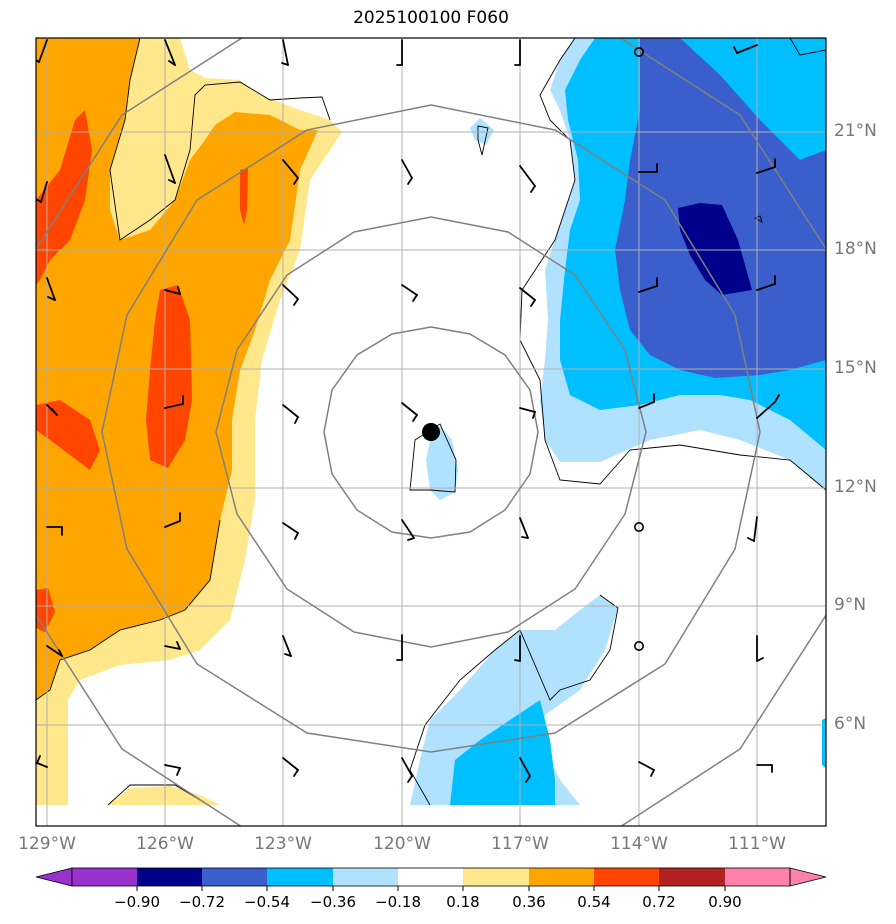  I want to click on colorbar-tick-label: −0.72, so click(202, 902).